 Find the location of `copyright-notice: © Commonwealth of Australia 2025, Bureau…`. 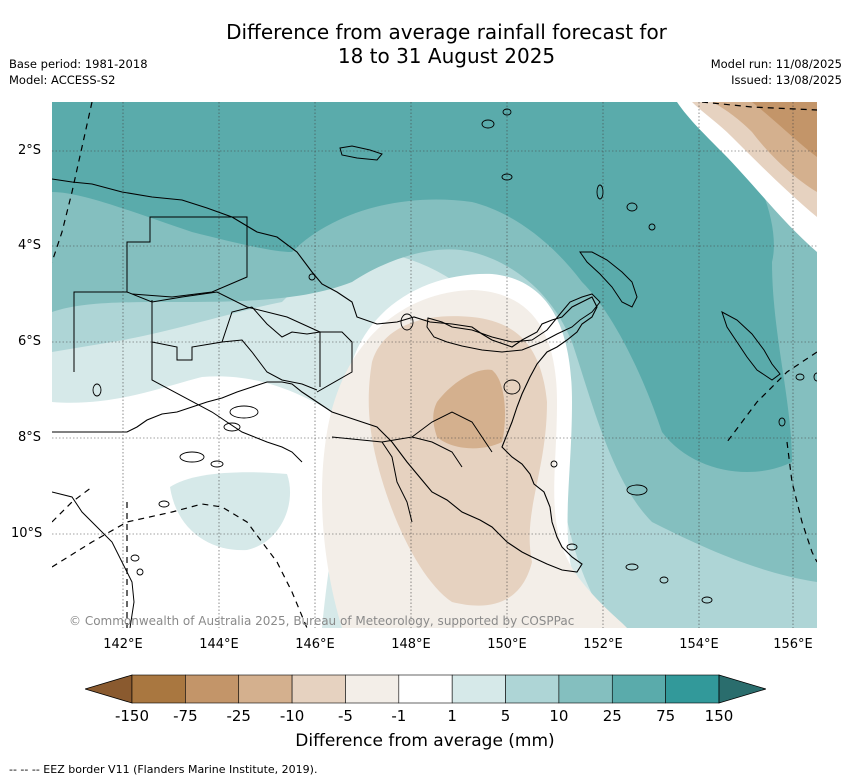

copyright-notice: © Commonwealth of Australia 2025, Bureau… is located at coordinates (322, 621).